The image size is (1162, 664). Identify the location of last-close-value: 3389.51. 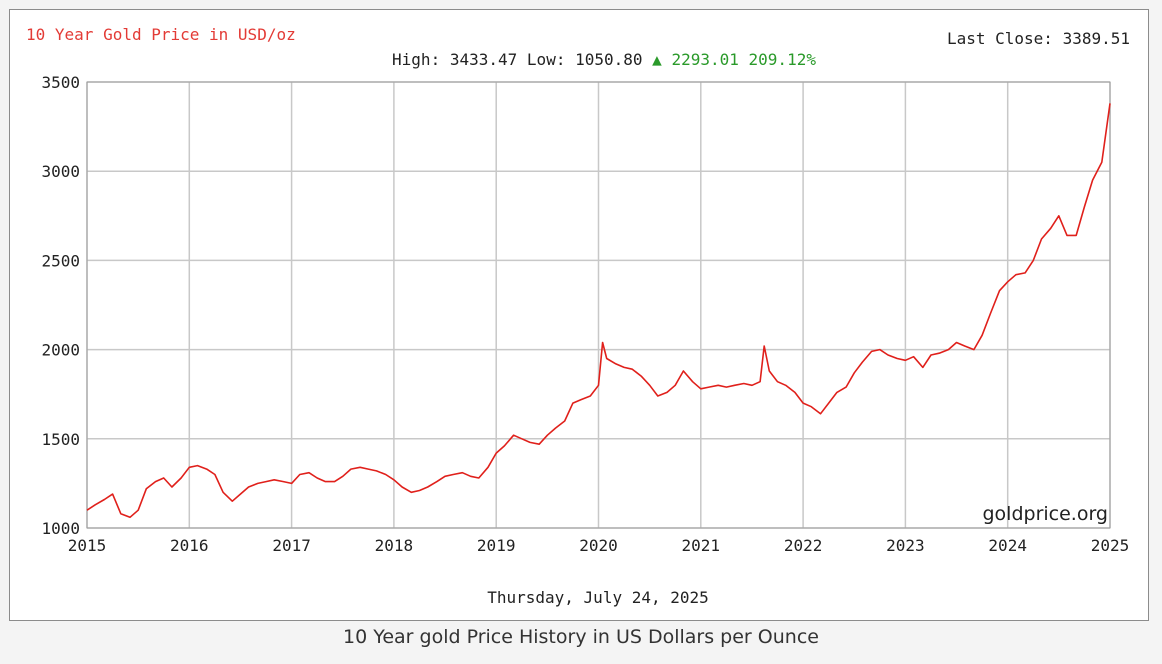
(1096, 38).